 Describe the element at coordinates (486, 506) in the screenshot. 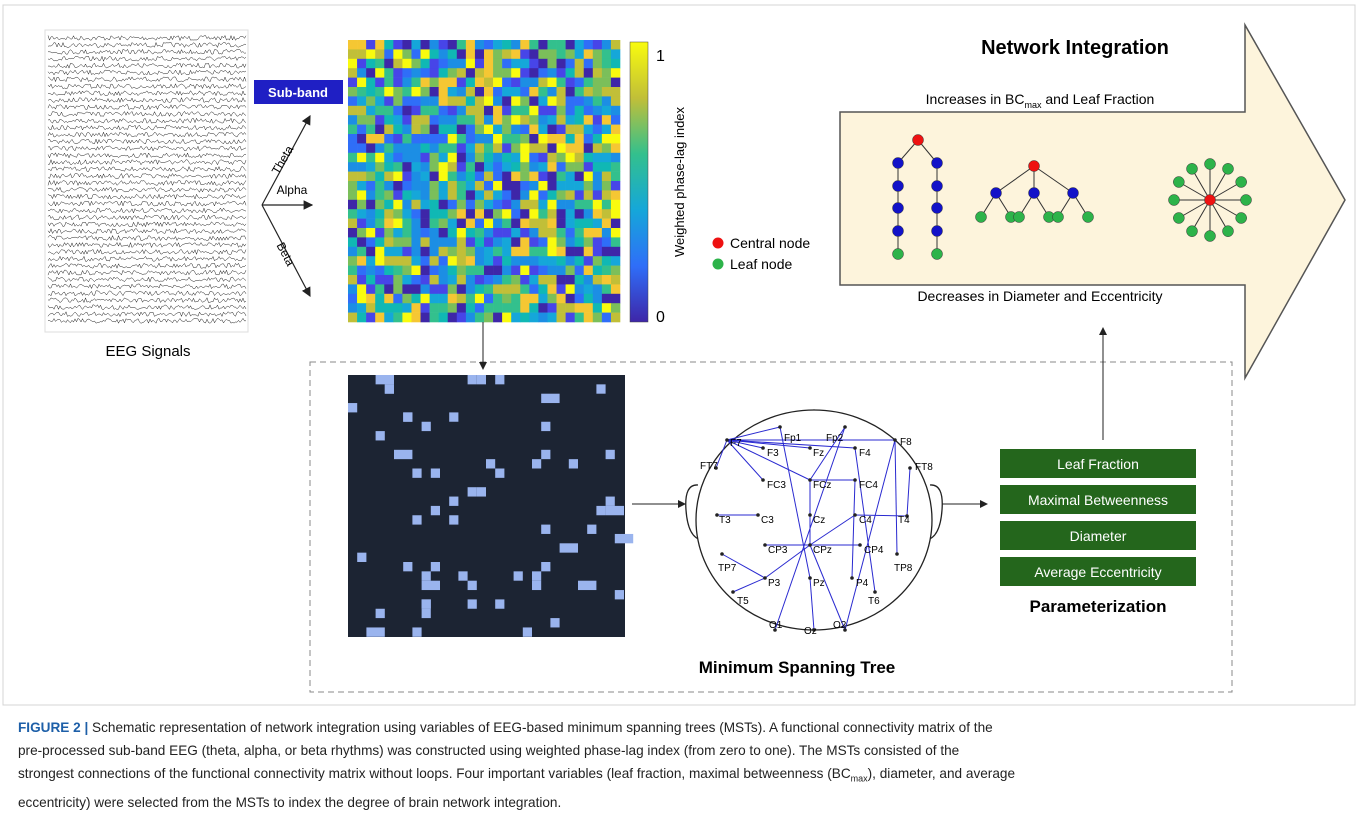

I see `sparse-matrix` at that location.